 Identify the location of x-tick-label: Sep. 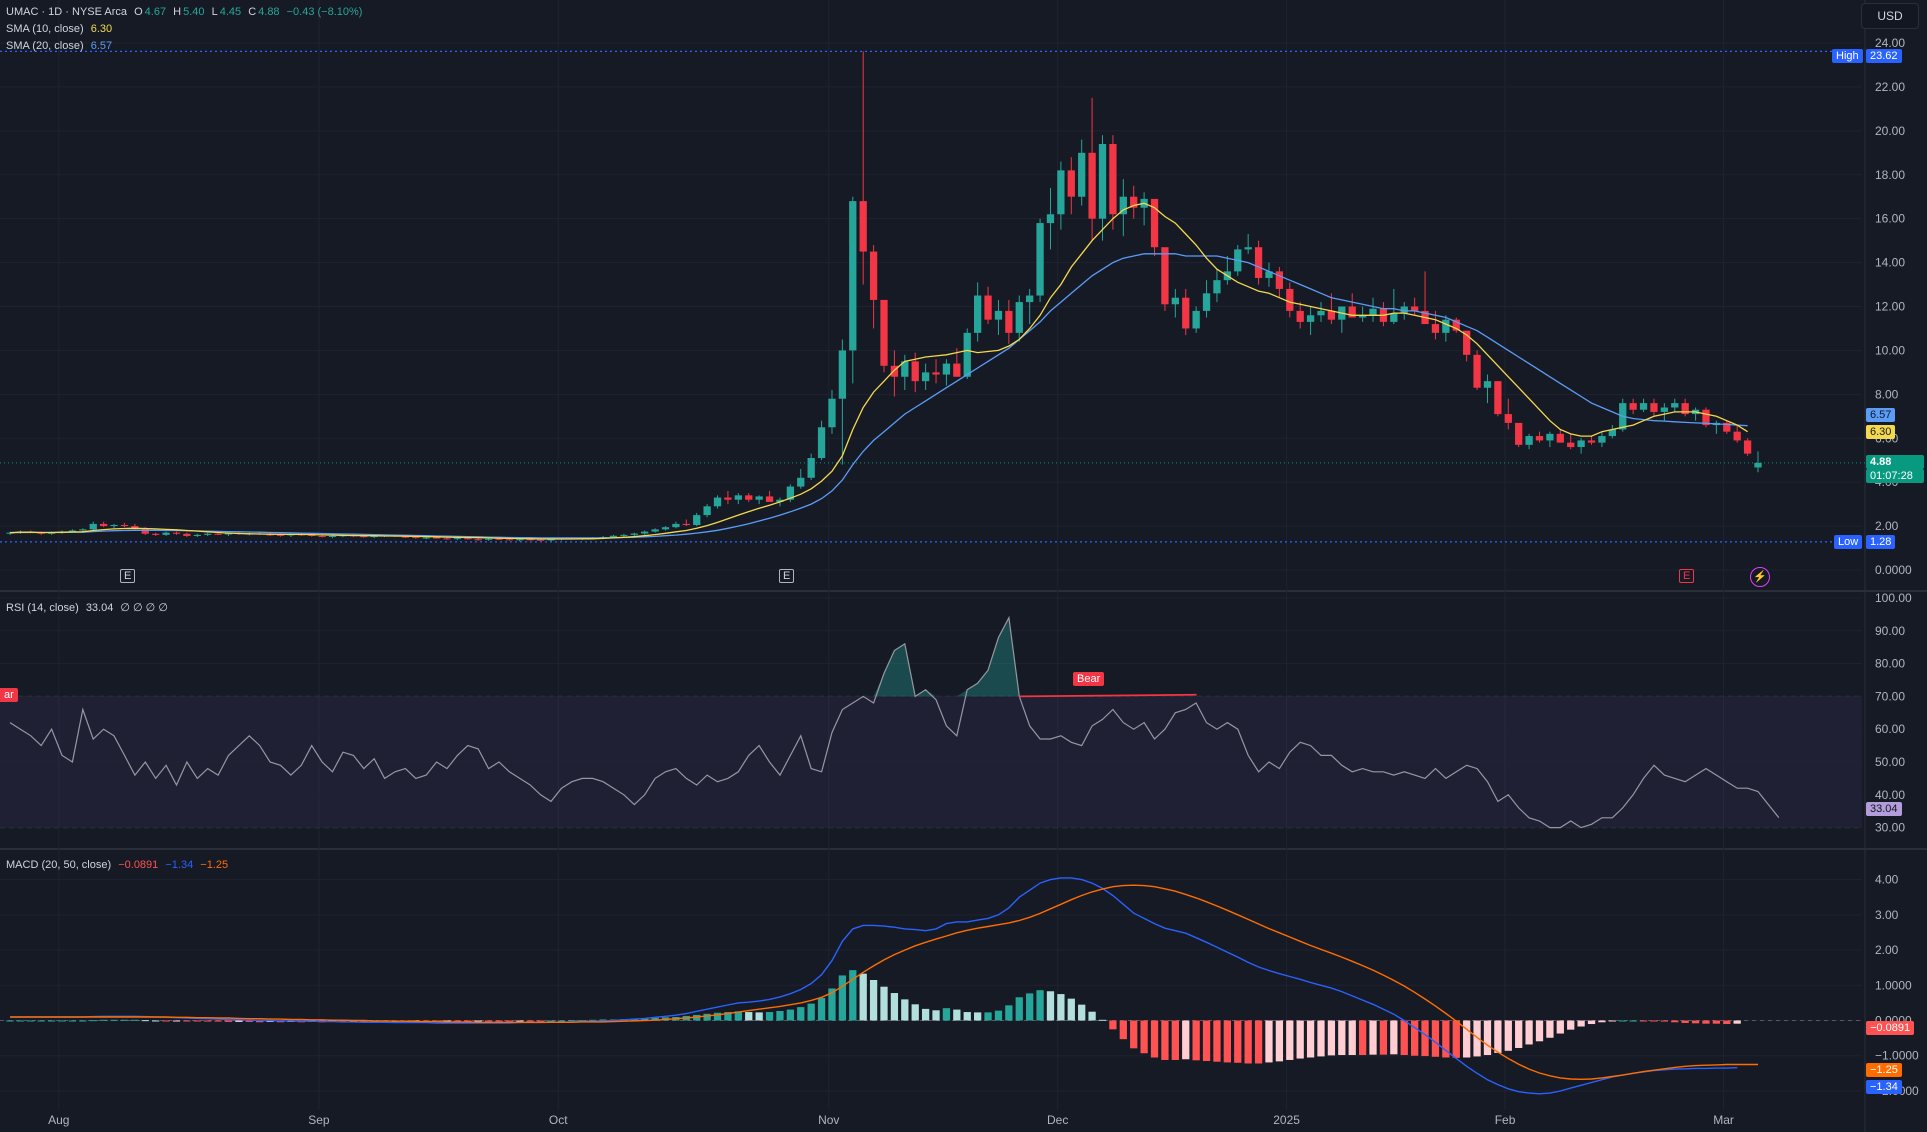
(319, 1120).